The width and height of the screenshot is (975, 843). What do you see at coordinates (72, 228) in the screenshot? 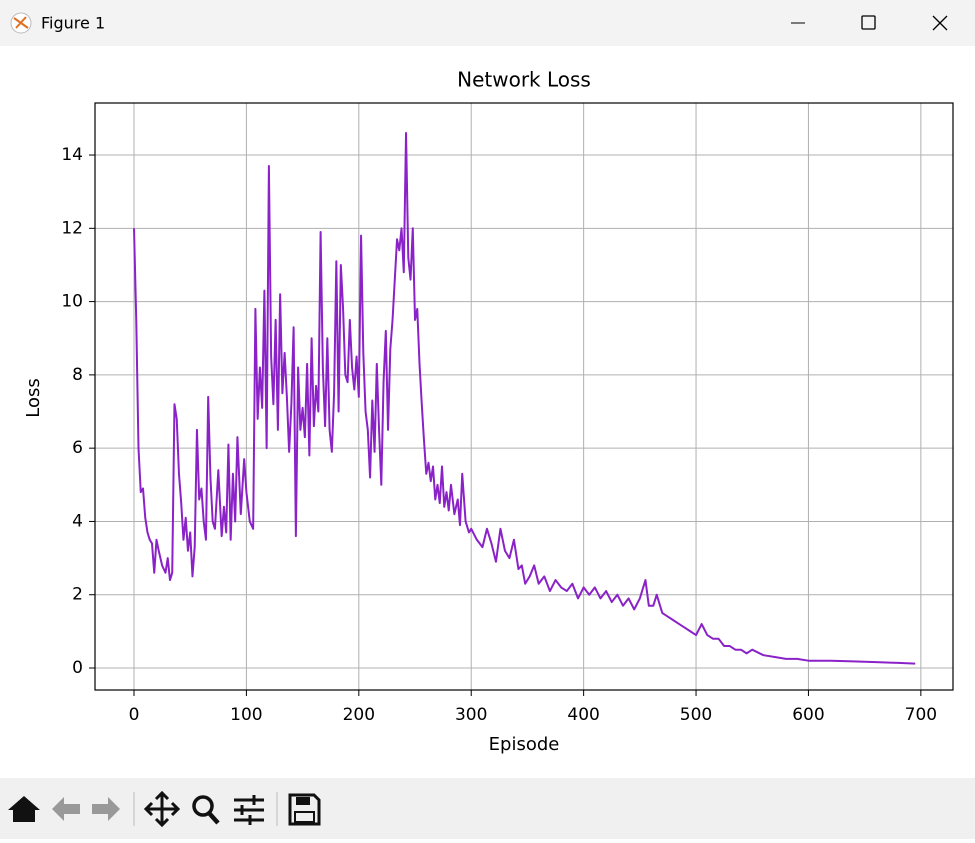
I see `y-tick-label: 12` at bounding box center [72, 228].